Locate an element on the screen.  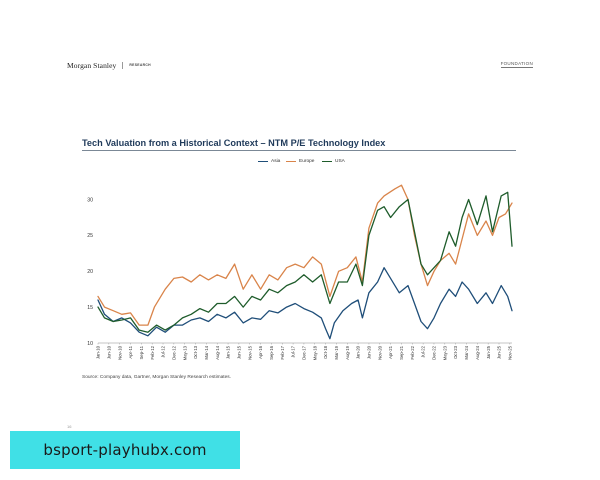
legend-label-europe: Europe is located at coordinates (307, 161).